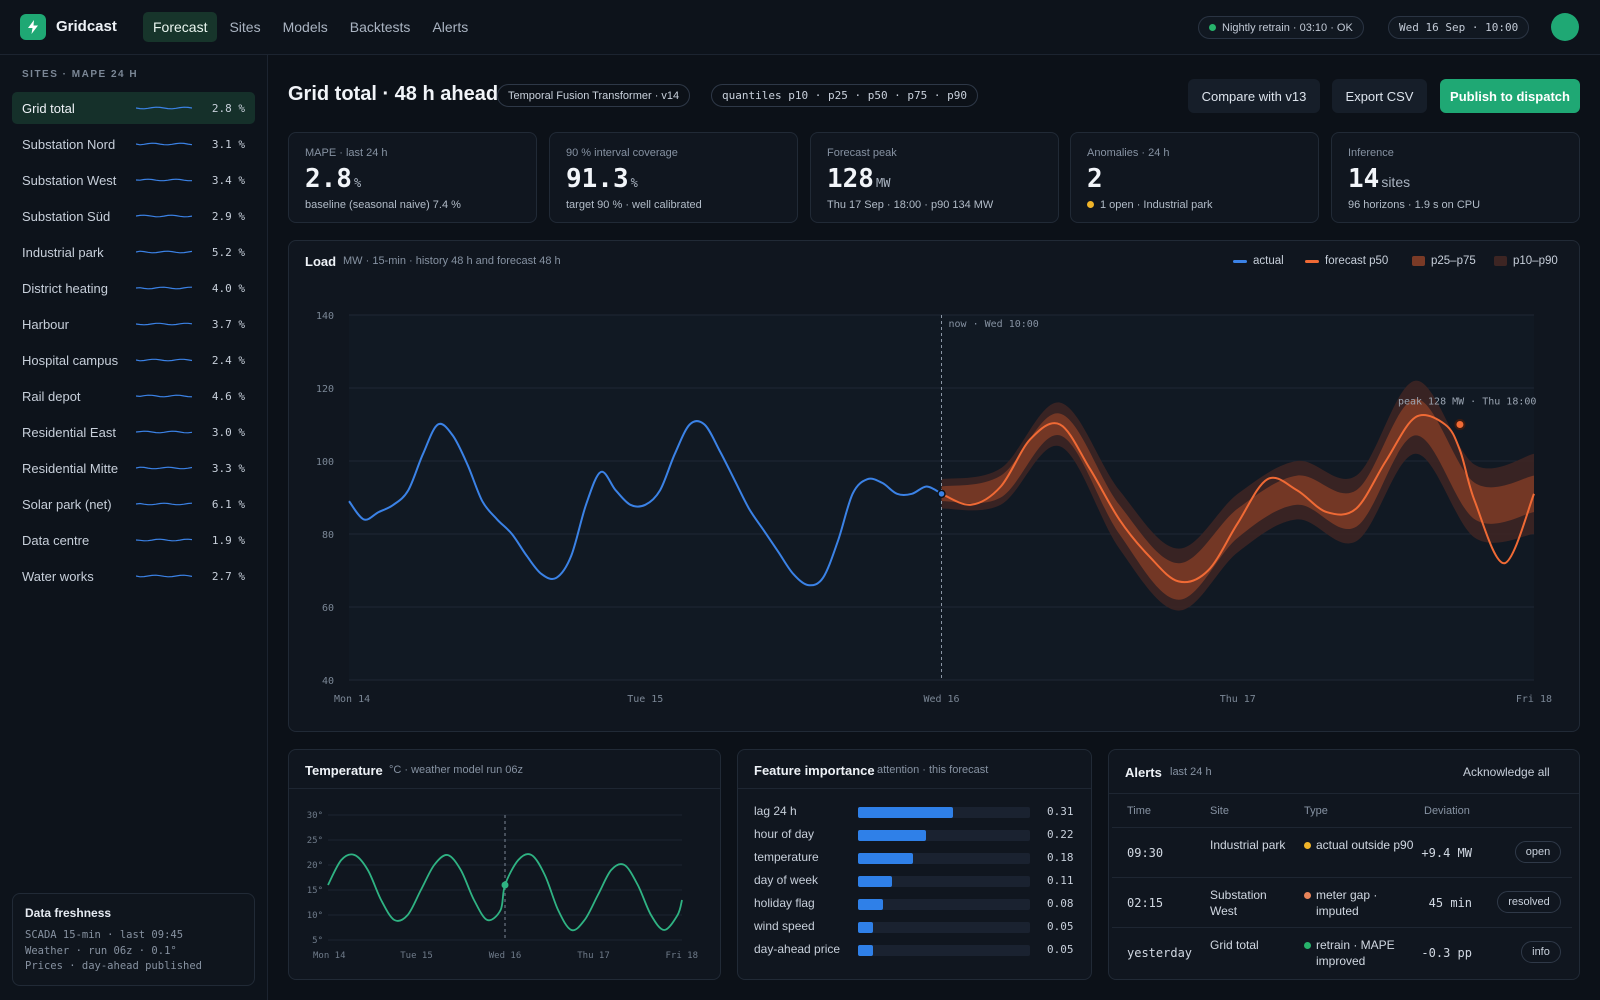  I want to click on sidebar-item-site: District heating 4.0 %, so click(133, 288).